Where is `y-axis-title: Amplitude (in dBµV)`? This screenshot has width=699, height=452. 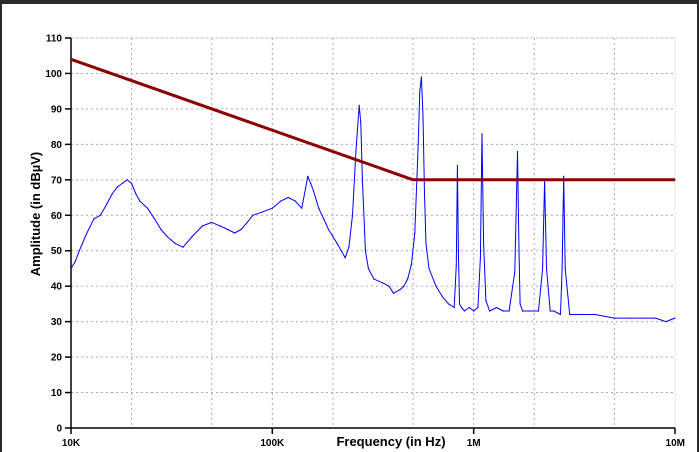
y-axis-title: Amplitude (in dBµV) is located at coordinates (35, 214).